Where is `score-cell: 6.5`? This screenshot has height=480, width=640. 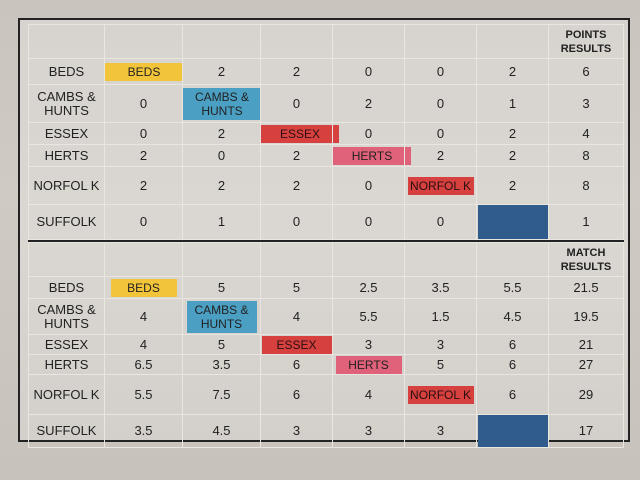 score-cell: 6.5 is located at coordinates (143, 364).